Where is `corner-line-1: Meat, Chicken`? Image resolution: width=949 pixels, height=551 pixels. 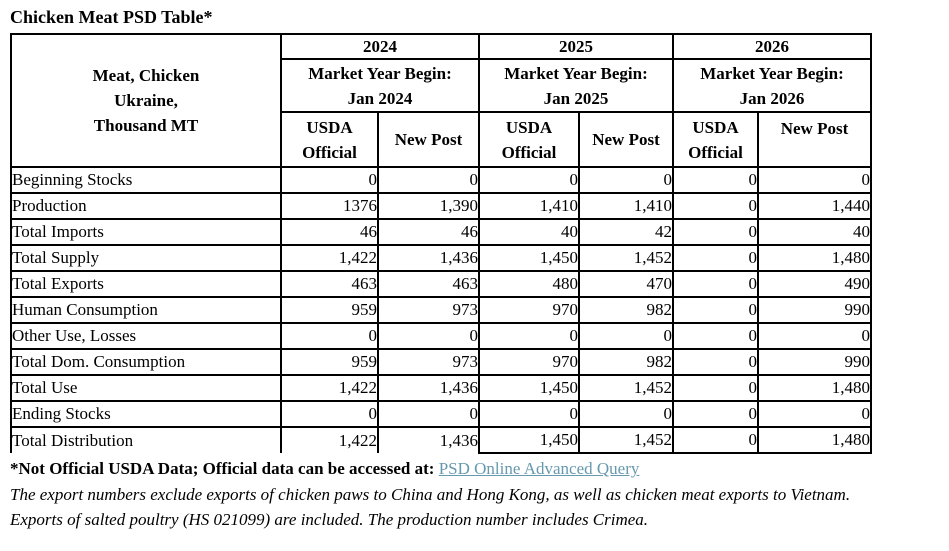 corner-line-1: Meat, Chicken is located at coordinates (146, 75).